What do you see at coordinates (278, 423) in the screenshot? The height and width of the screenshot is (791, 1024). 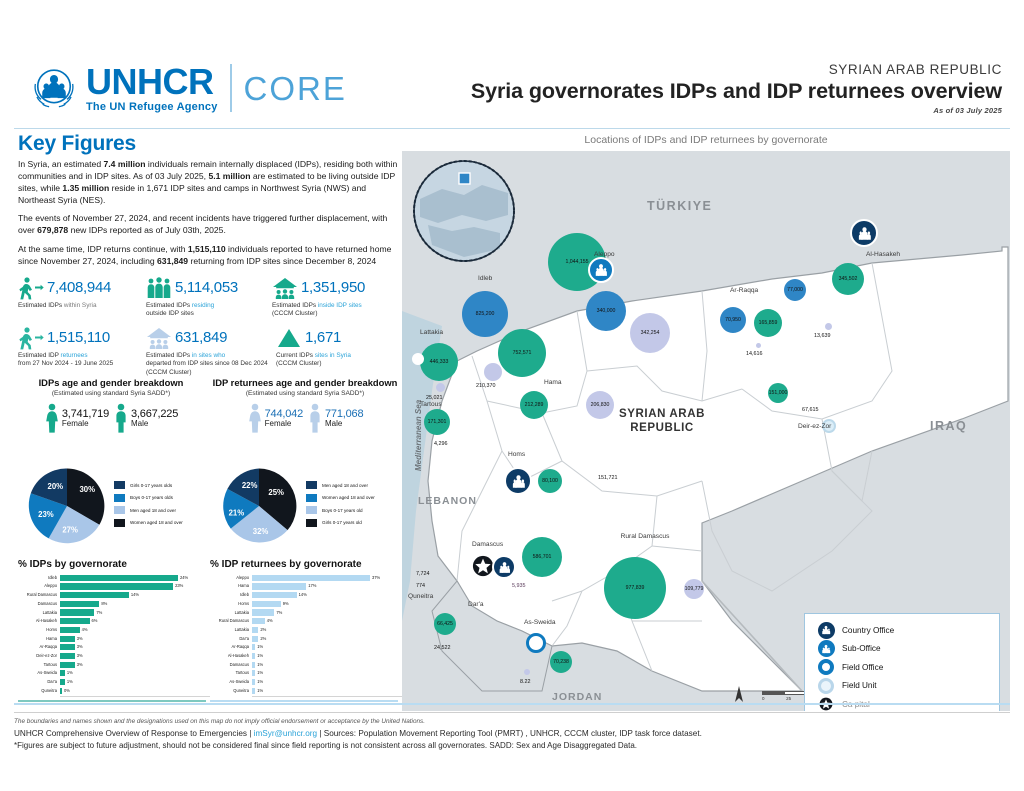 I see `returnee-female-label: Female` at bounding box center [278, 423].